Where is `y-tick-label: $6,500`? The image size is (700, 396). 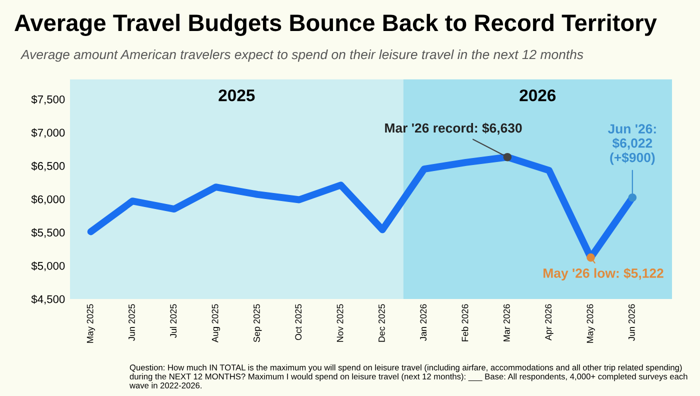 y-tick-label: $6,500 is located at coordinates (48, 167).